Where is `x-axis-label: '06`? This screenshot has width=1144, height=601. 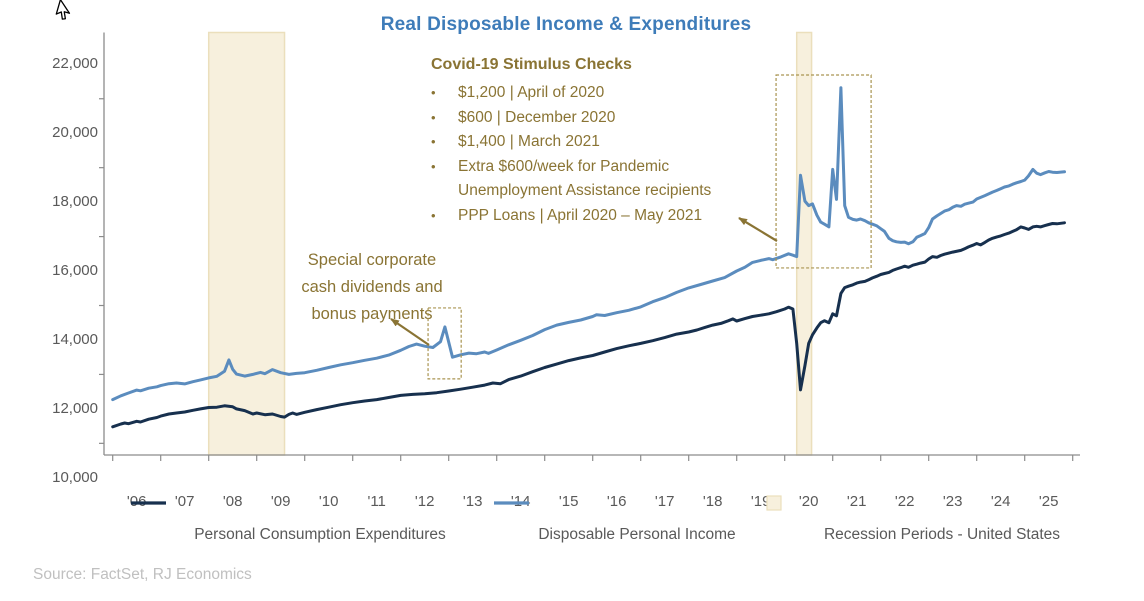
x-axis-label: '06 is located at coordinates (136, 501).